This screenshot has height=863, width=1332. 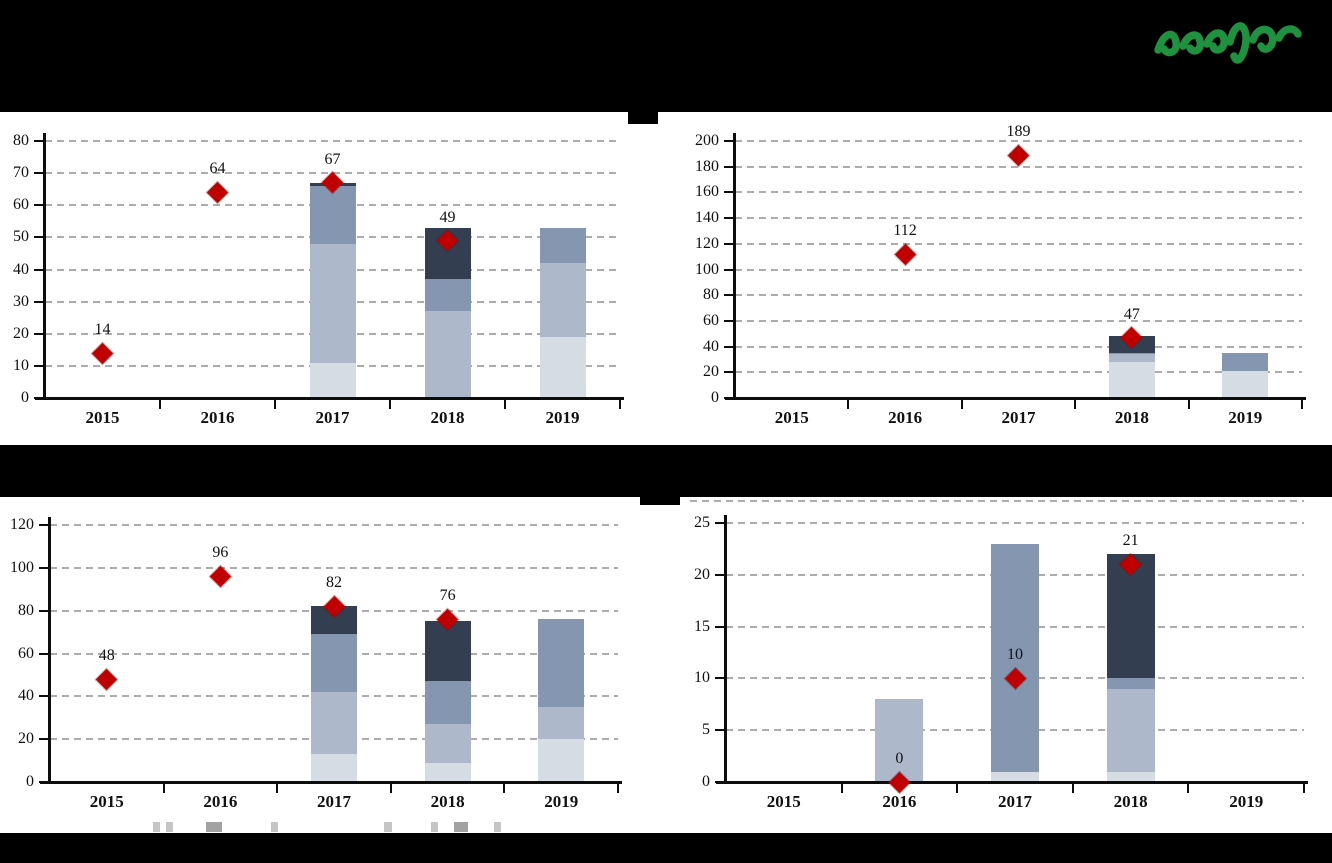 I want to click on y-axis, so click(x=44, y=266).